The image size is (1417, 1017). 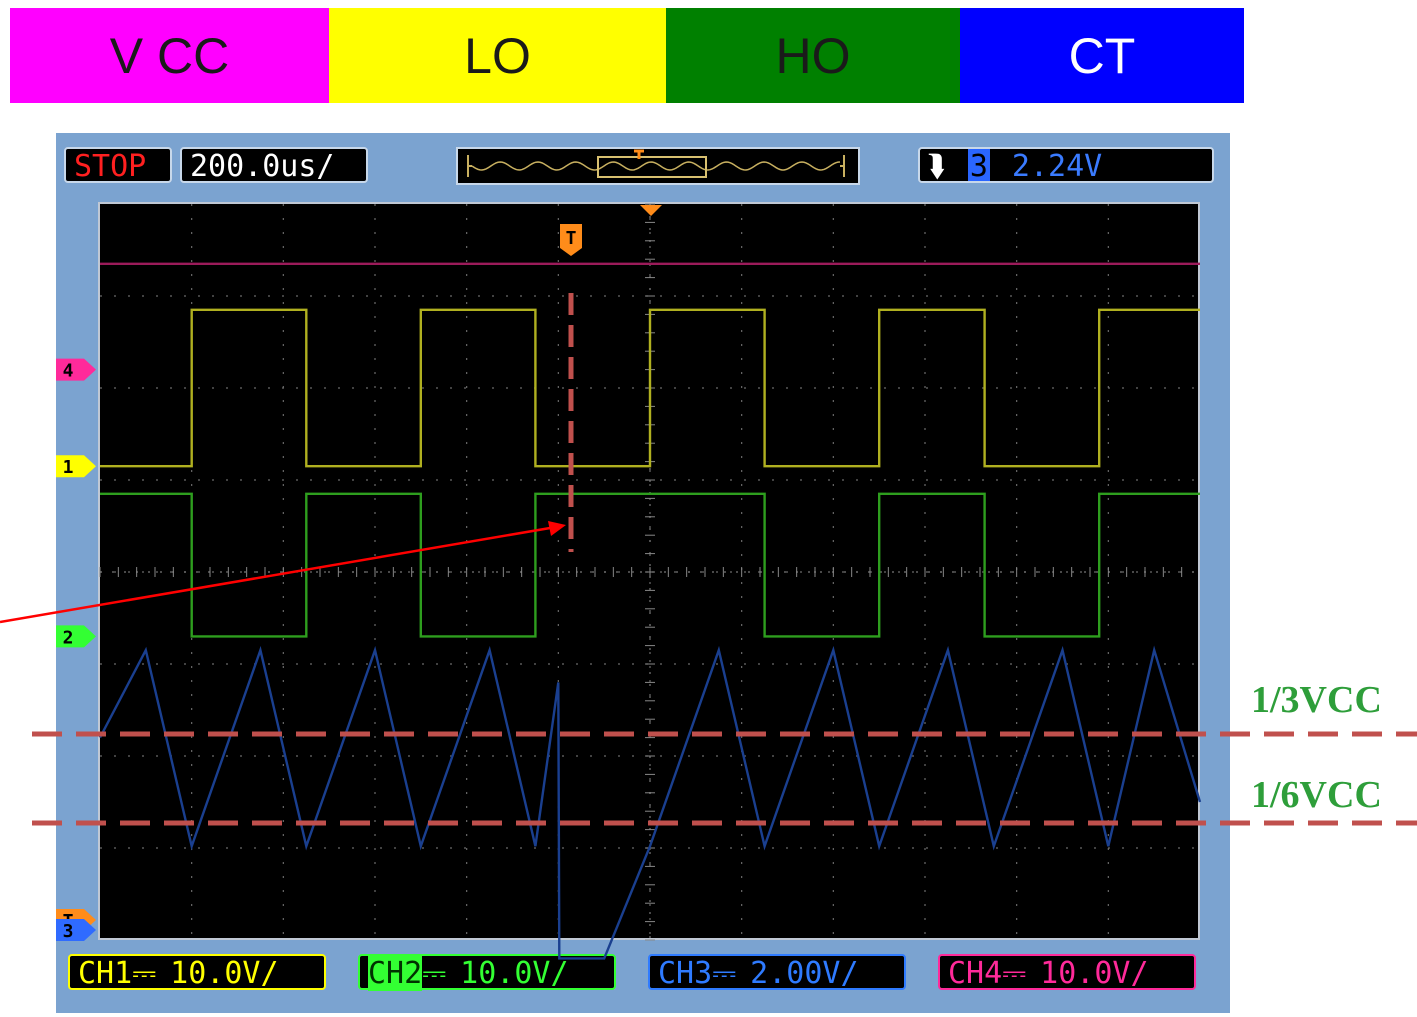 I want to click on overview-waveform-icon, so click(x=656, y=163).